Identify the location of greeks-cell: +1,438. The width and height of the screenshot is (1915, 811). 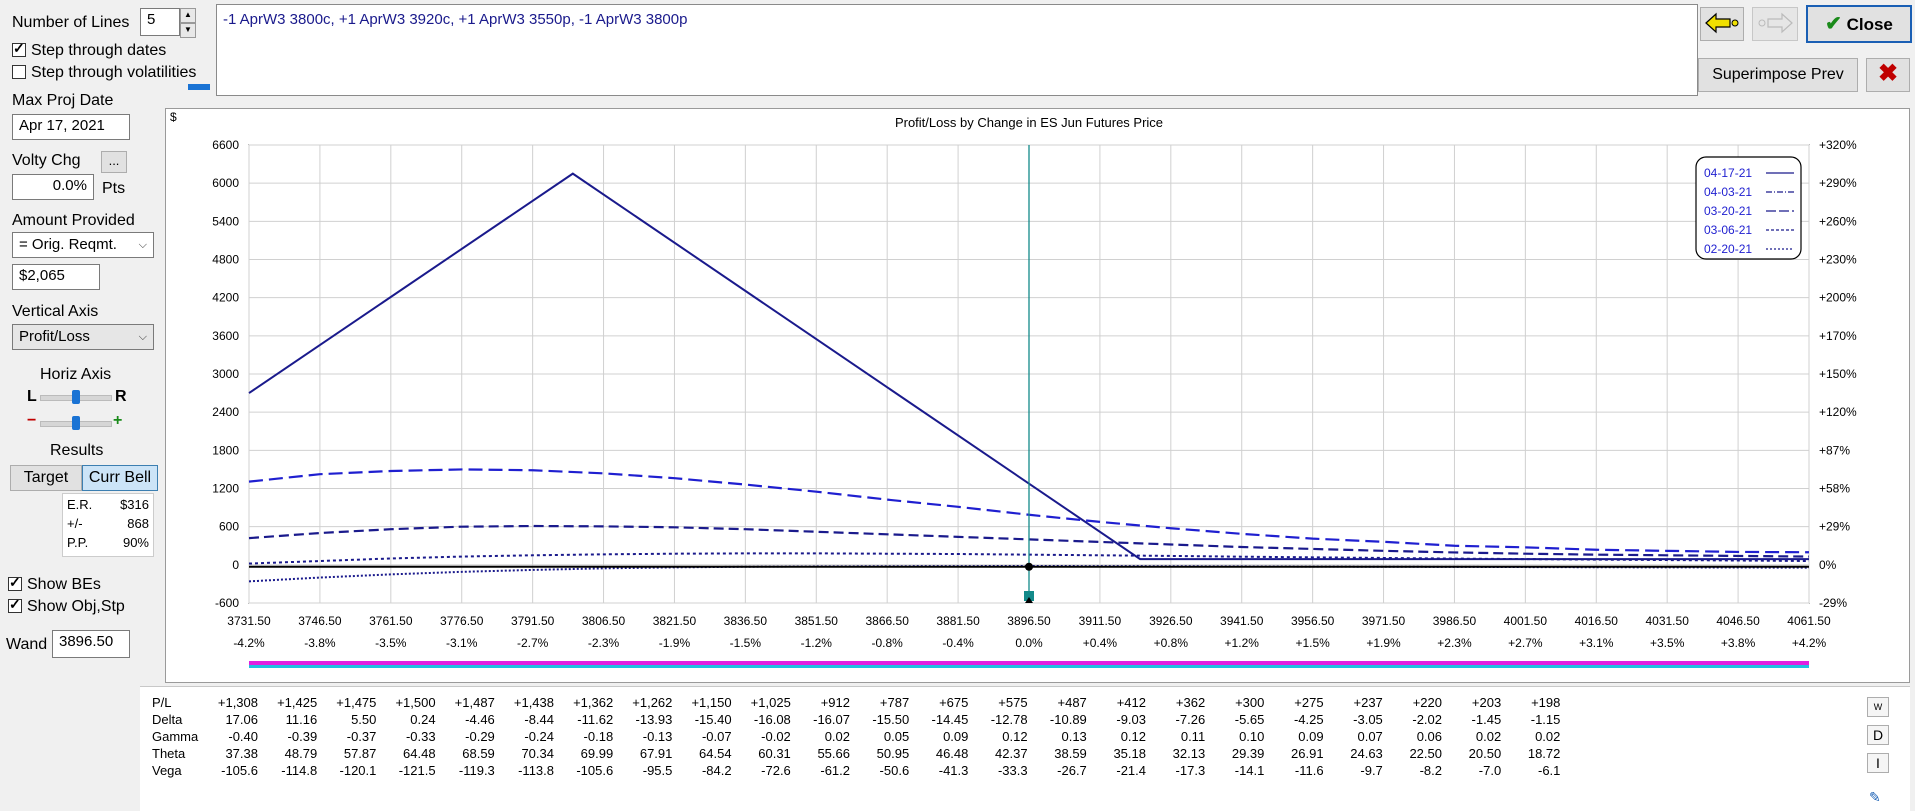
(533, 702).